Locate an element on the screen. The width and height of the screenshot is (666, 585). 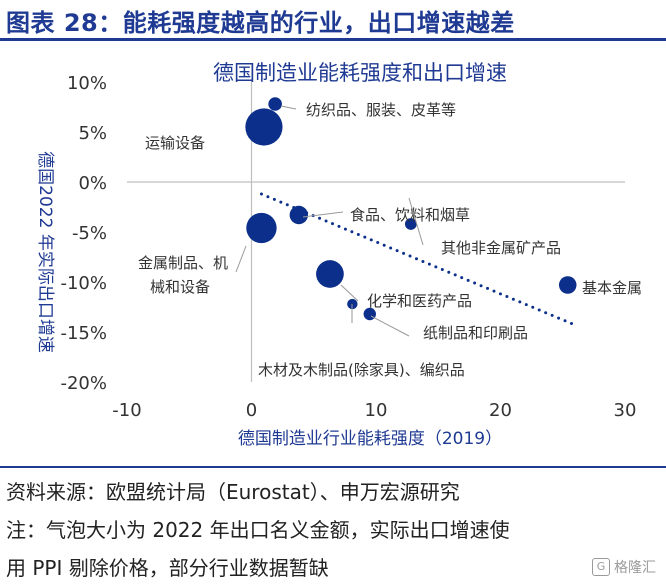
point-label: 纸制品和印刷品 is located at coordinates (475, 333).